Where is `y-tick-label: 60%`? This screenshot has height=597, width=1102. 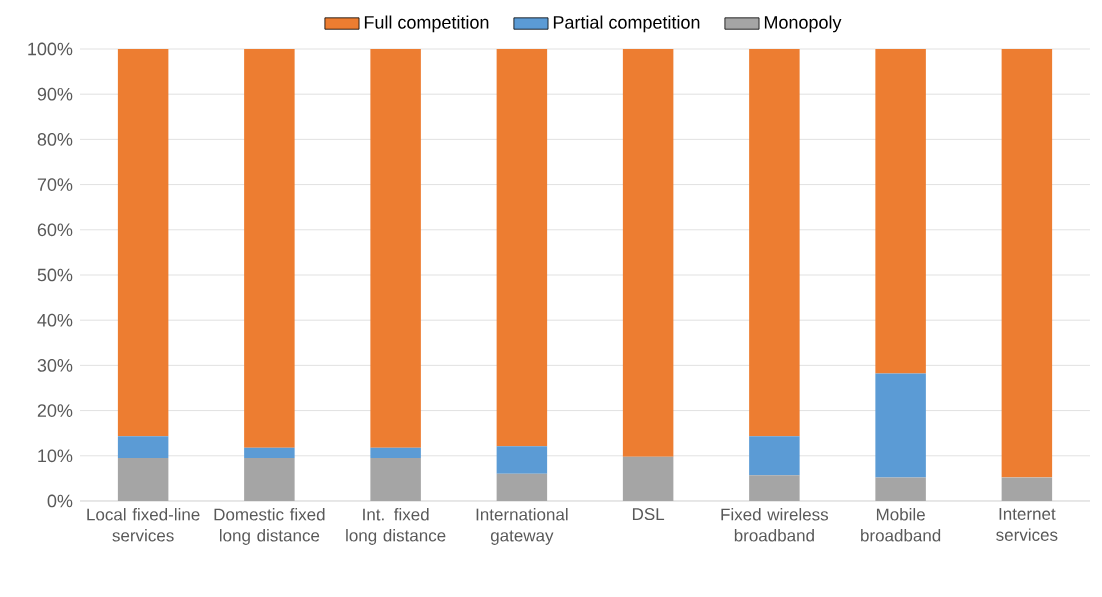
y-tick-label: 60% is located at coordinates (55, 230).